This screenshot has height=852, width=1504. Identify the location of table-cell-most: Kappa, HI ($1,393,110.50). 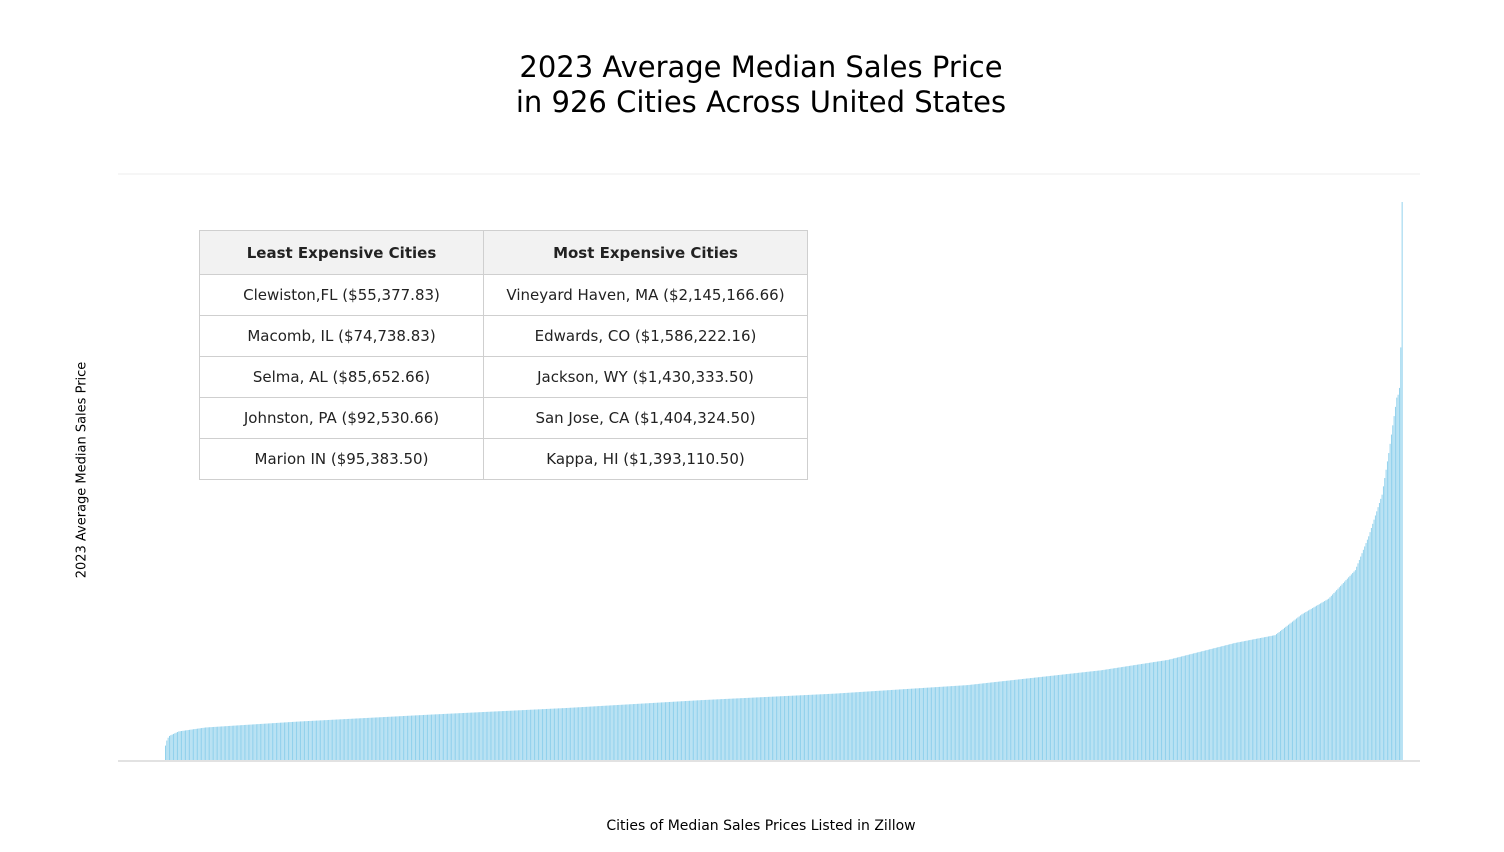
(645, 459).